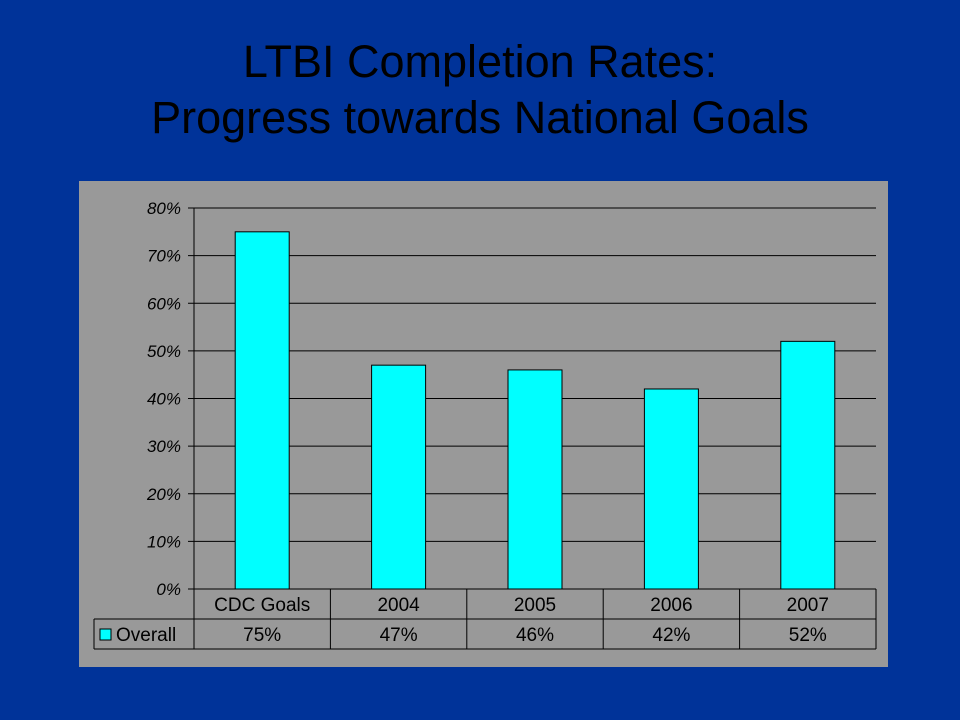  Describe the element at coordinates (262, 605) in the screenshot. I see `category-label: CDC Goals` at that location.